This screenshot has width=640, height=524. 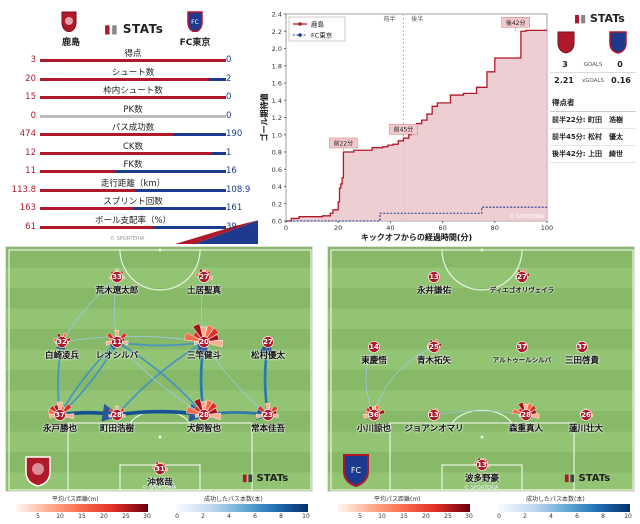 What do you see at coordinates (577, 516) in the screenshot?
I see `passes-tick: 6` at bounding box center [577, 516].